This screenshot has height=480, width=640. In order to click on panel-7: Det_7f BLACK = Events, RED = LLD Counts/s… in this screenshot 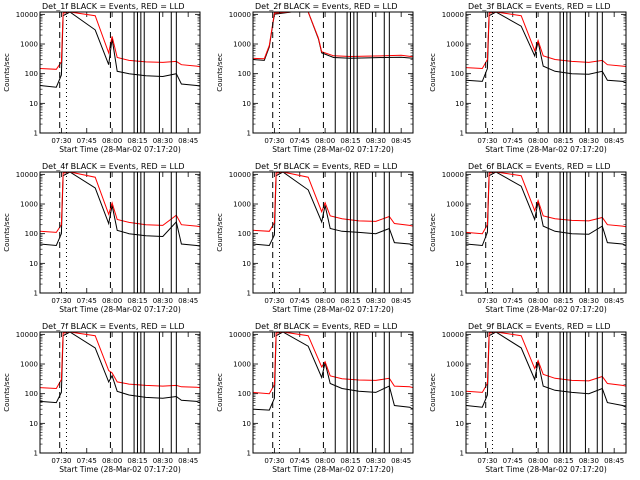, I will do `click(102, 398)`.